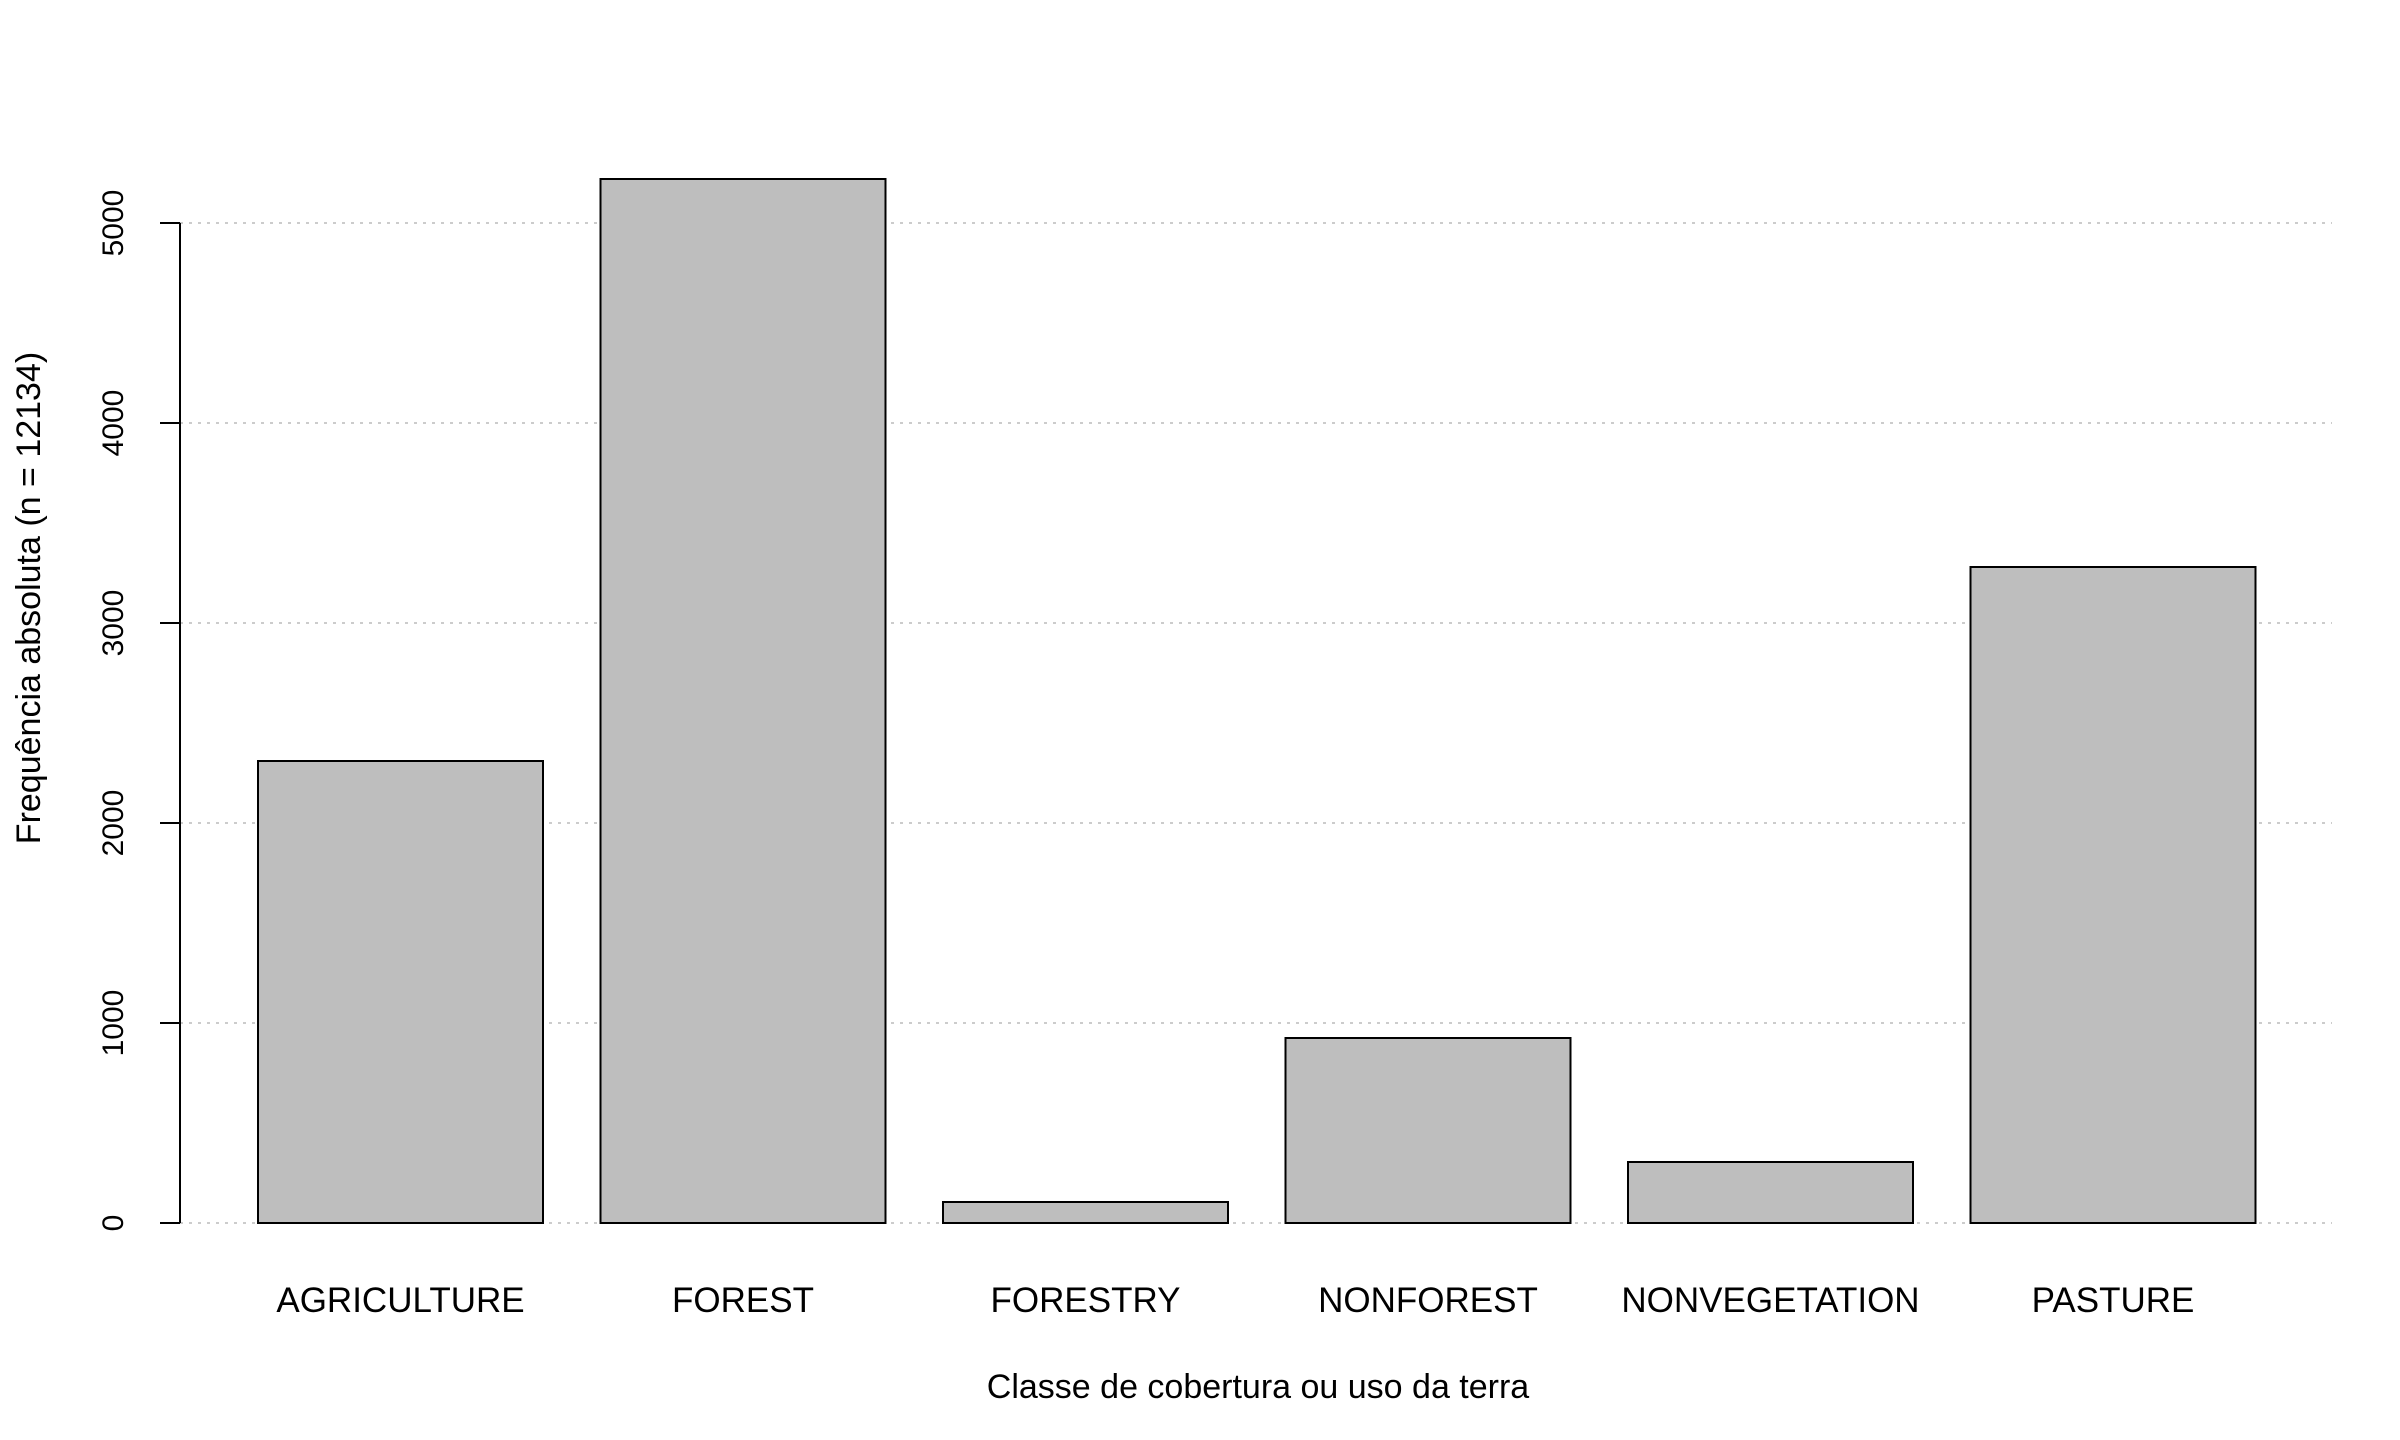 This screenshot has width=2400, height=1440. I want to click on y-tick-label: 5000, so click(113, 223).